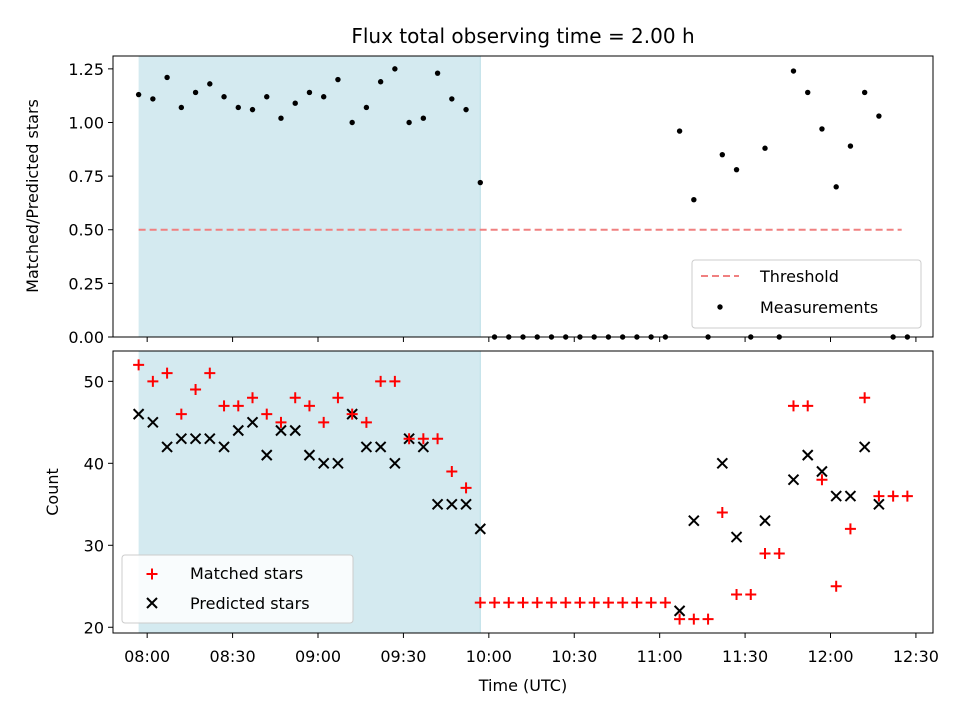 The image size is (960, 720). I want to click on bottom-y-tick-label: 40, so click(94, 463).